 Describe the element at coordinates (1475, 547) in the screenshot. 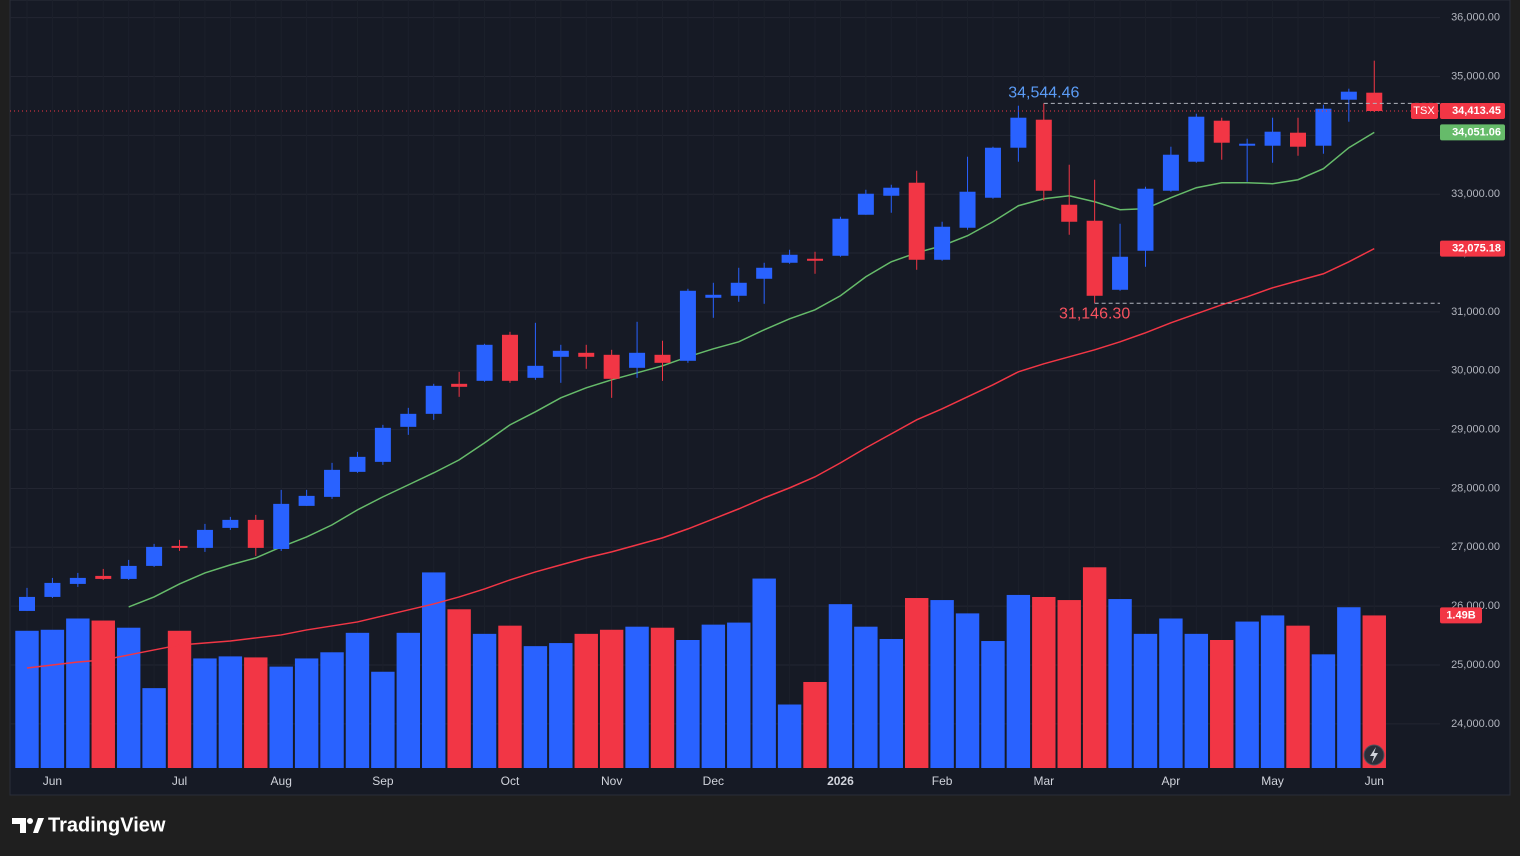

I see `y-tick-label: 27,000.00` at that location.